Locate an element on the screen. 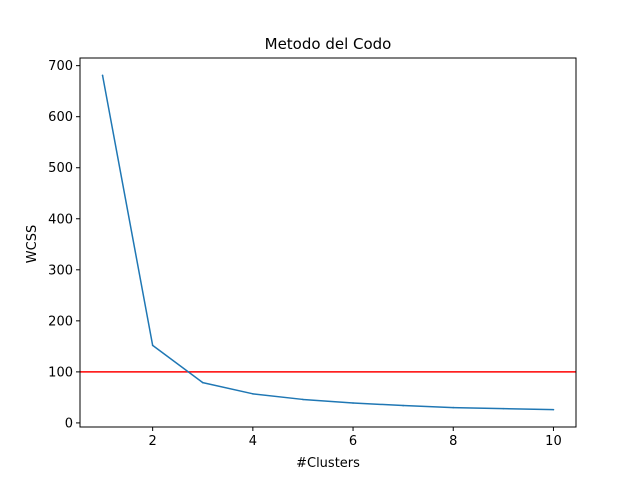 The height and width of the screenshot is (480, 640). x-tick-label-8: 8 is located at coordinates (453, 441).